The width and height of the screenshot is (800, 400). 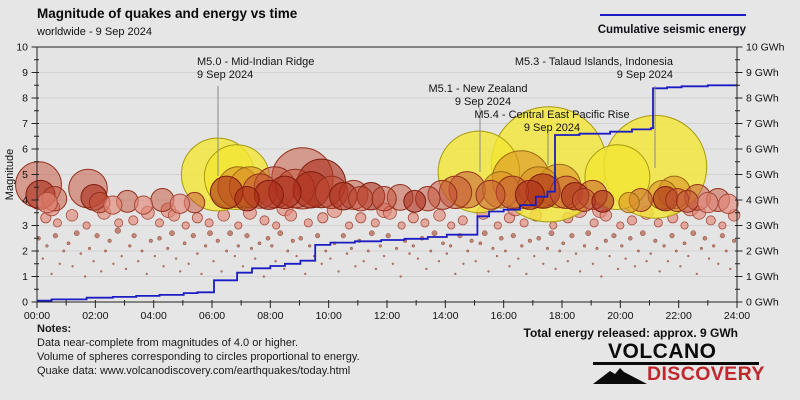 What do you see at coordinates (504, 316) in the screenshot?
I see `x-tick-label: 16:00` at bounding box center [504, 316].